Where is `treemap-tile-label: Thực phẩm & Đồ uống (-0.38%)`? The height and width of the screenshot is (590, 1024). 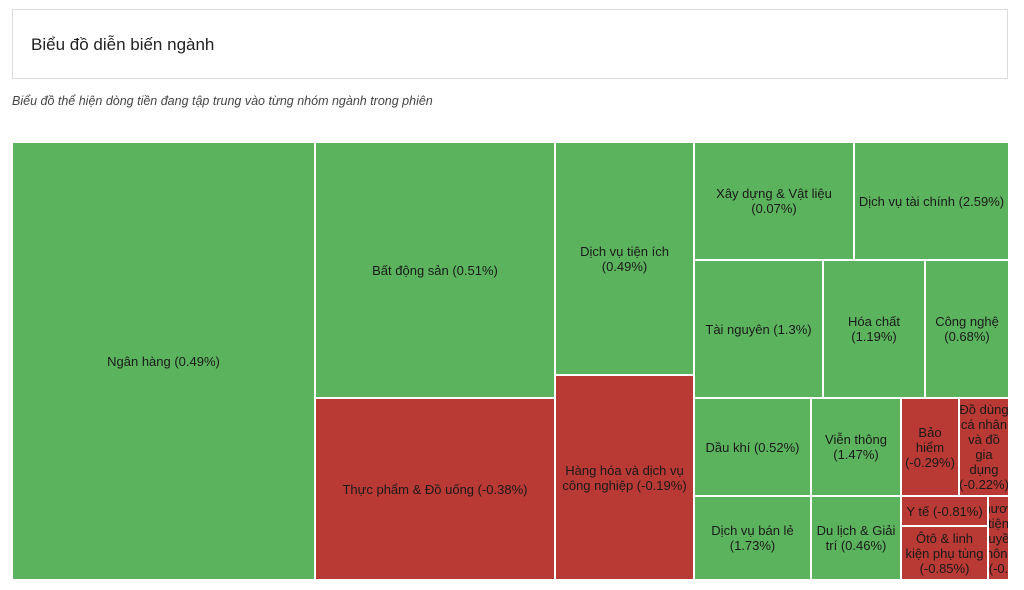
treemap-tile-label: Thực phẩm & Đồ uống (-0.38%) is located at coordinates (435, 489).